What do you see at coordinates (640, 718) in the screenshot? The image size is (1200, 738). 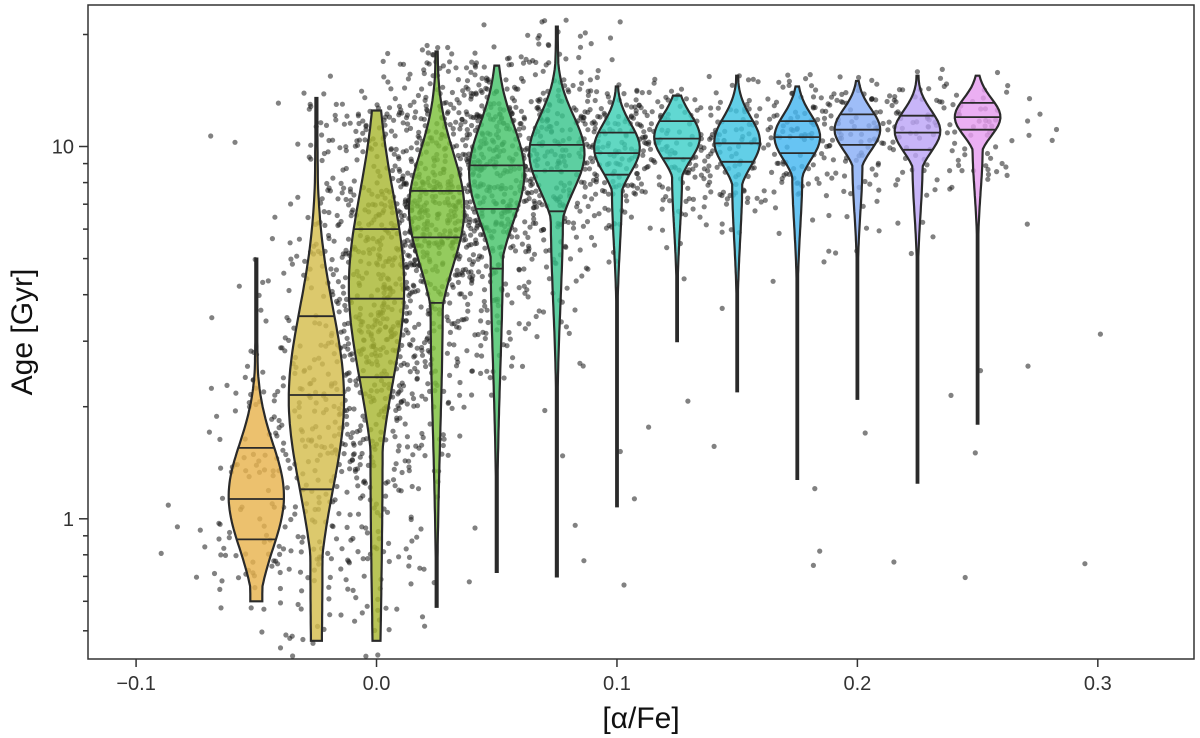 I see `x-axis-label: [α/Fe]` at bounding box center [640, 718].